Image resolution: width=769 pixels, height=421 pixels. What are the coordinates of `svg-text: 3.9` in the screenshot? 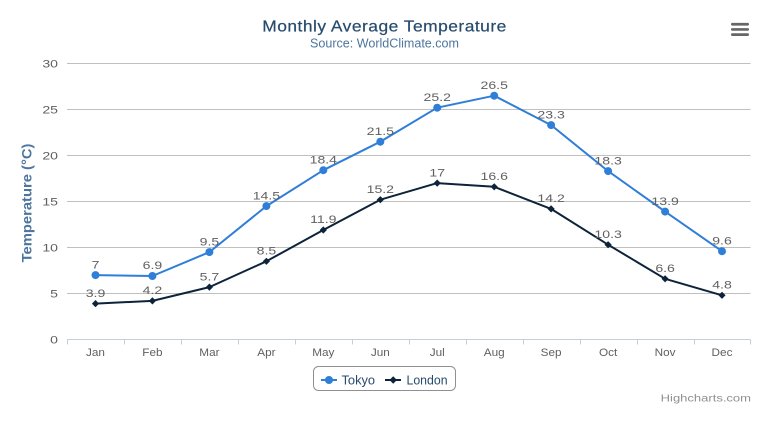 It's located at (96, 293).